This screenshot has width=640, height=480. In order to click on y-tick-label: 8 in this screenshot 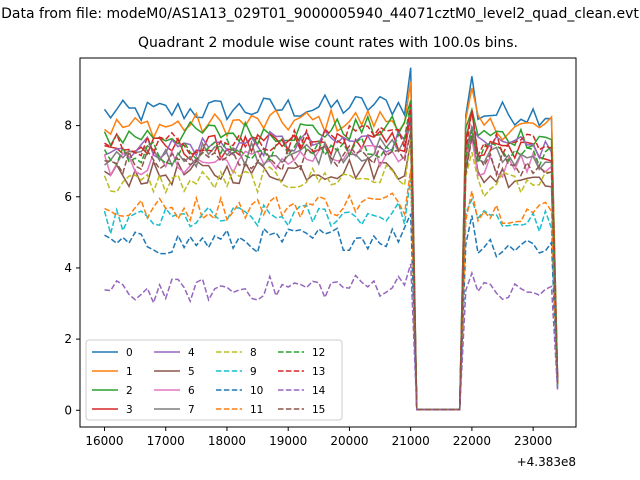, I will do `click(68, 126)`.